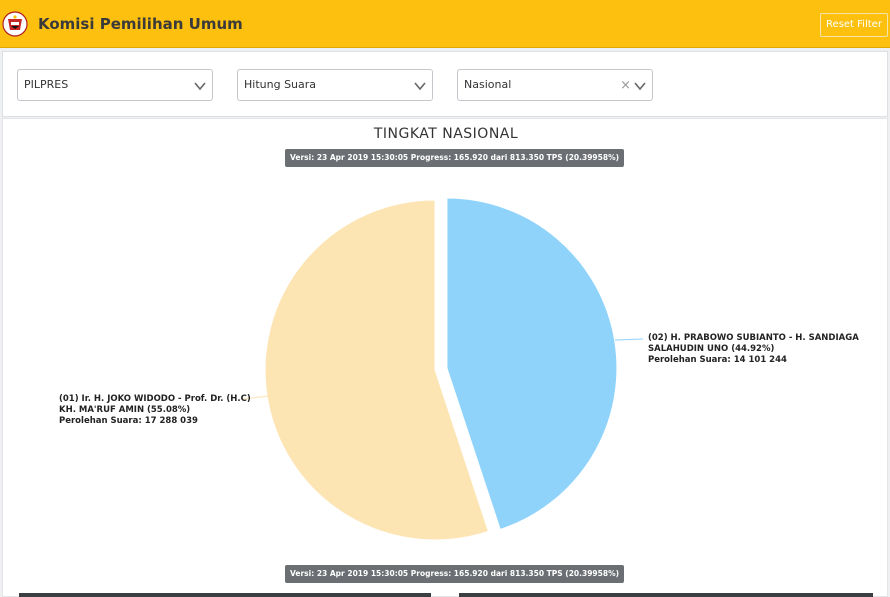 Image resolution: width=890 pixels, height=597 pixels. What do you see at coordinates (854, 25) in the screenshot?
I see `reset-filter-button: Reset Filter` at bounding box center [854, 25].